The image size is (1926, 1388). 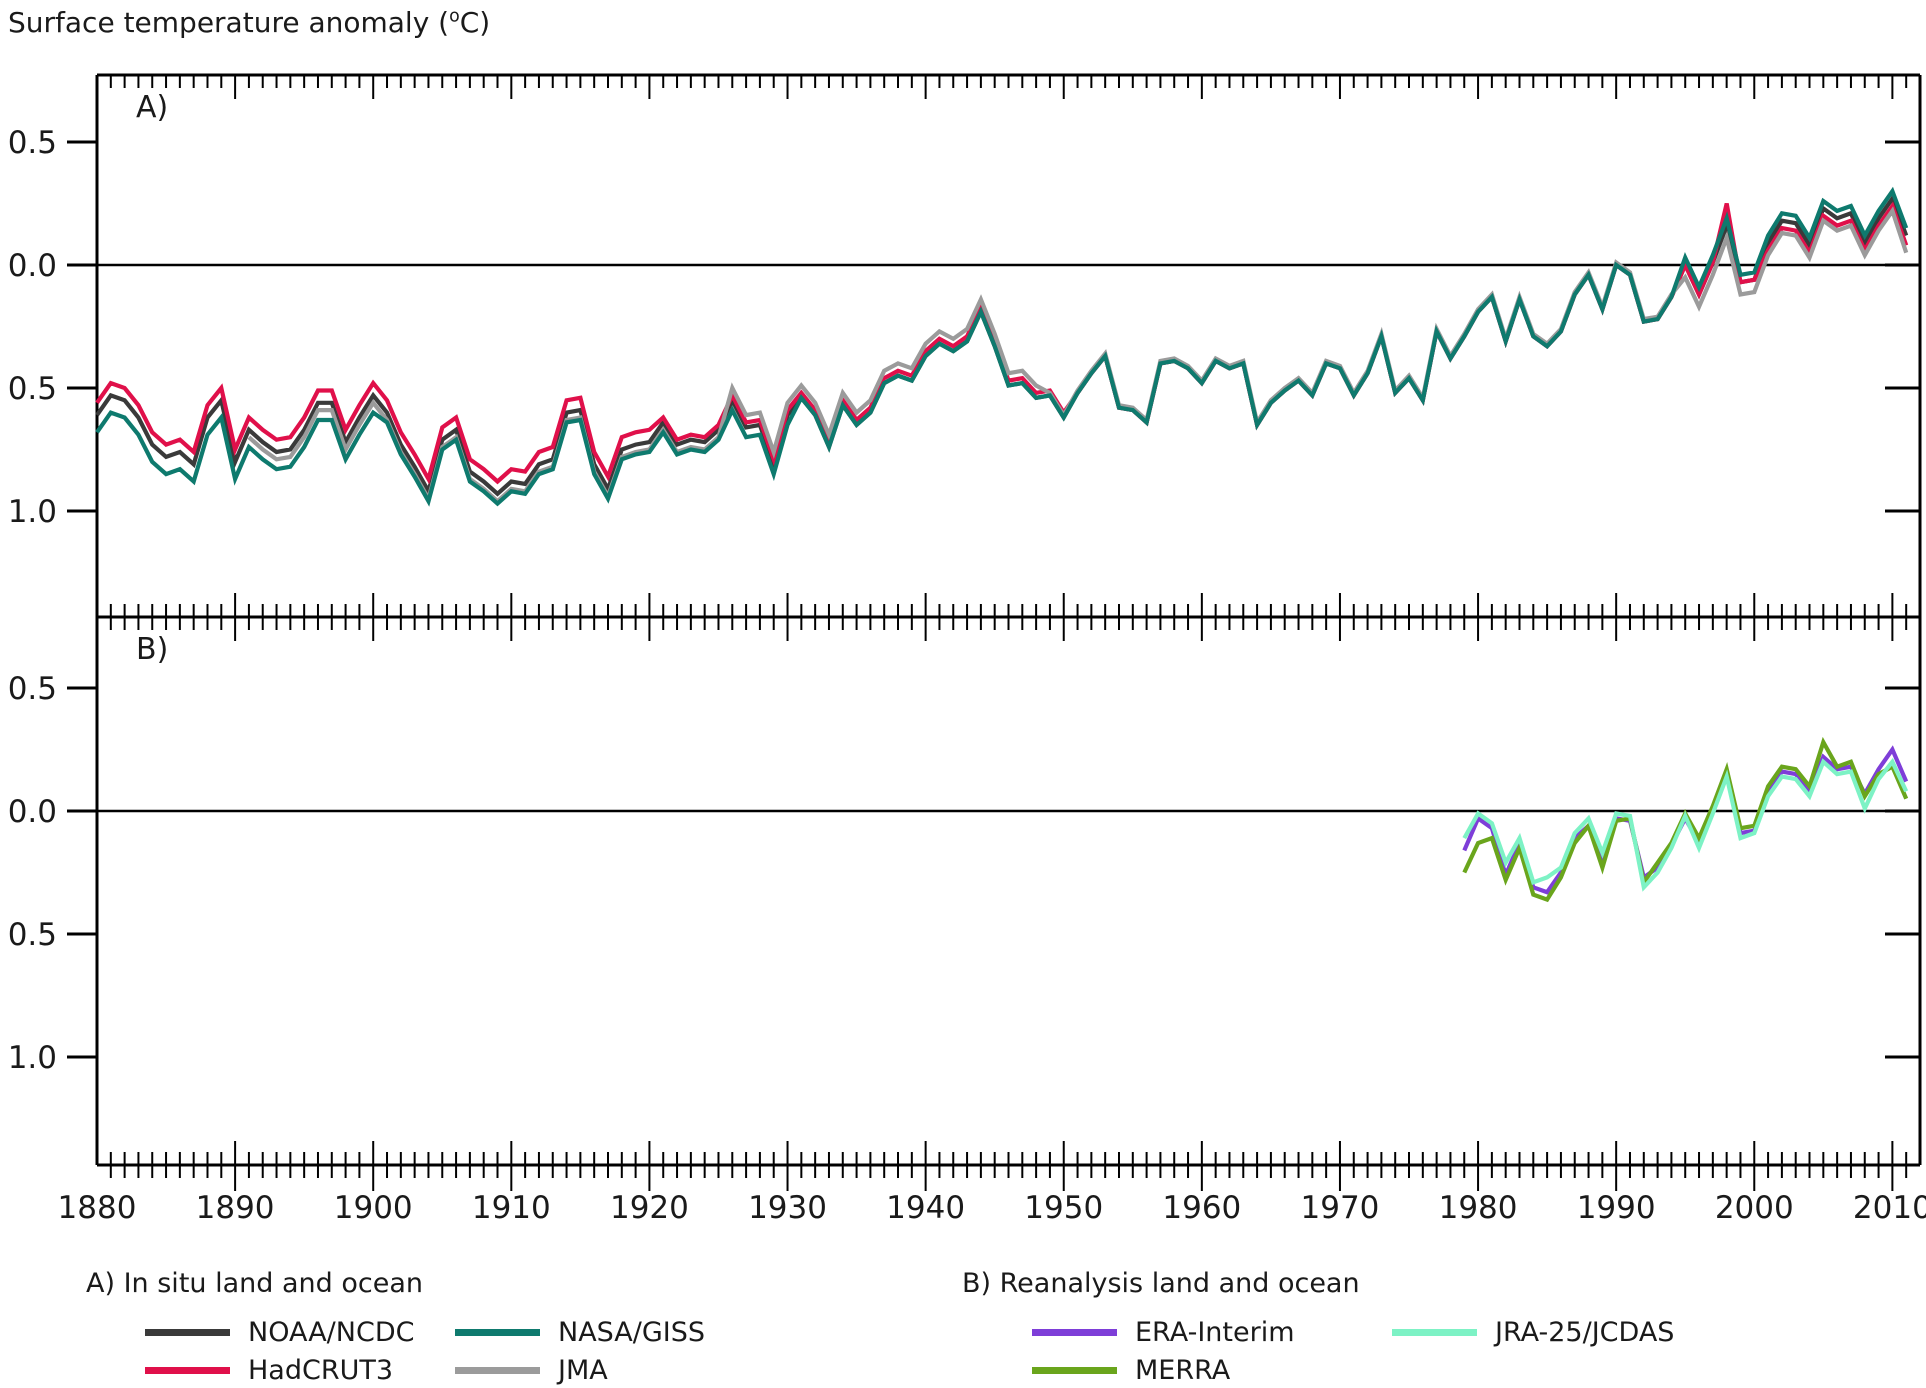 What do you see at coordinates (1201, 1208) in the screenshot?
I see `x-tick-label: 1960` at bounding box center [1201, 1208].